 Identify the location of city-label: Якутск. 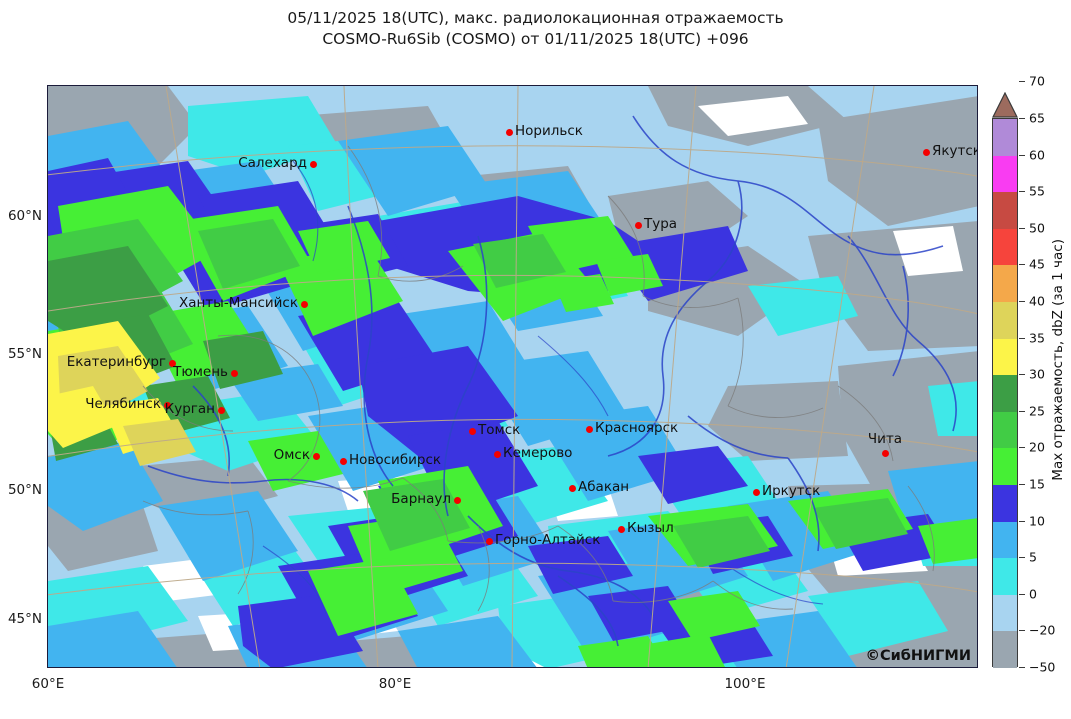
(955, 151).